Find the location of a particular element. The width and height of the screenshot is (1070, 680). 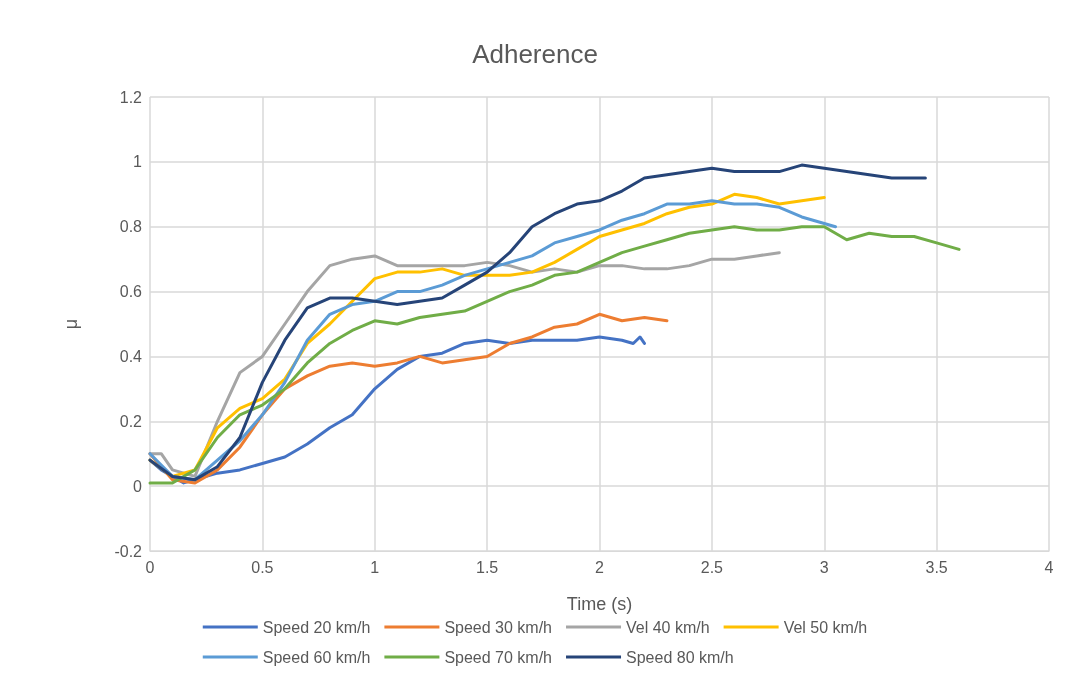

x-tick-label: 2.5 is located at coordinates (712, 567).